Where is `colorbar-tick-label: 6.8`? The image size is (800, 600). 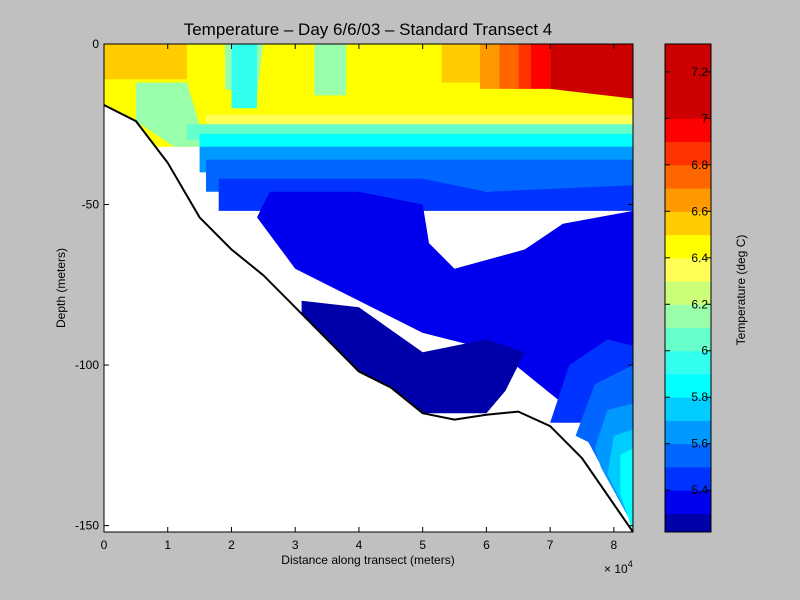
colorbar-tick-label: 6.8 is located at coordinates (699, 165).